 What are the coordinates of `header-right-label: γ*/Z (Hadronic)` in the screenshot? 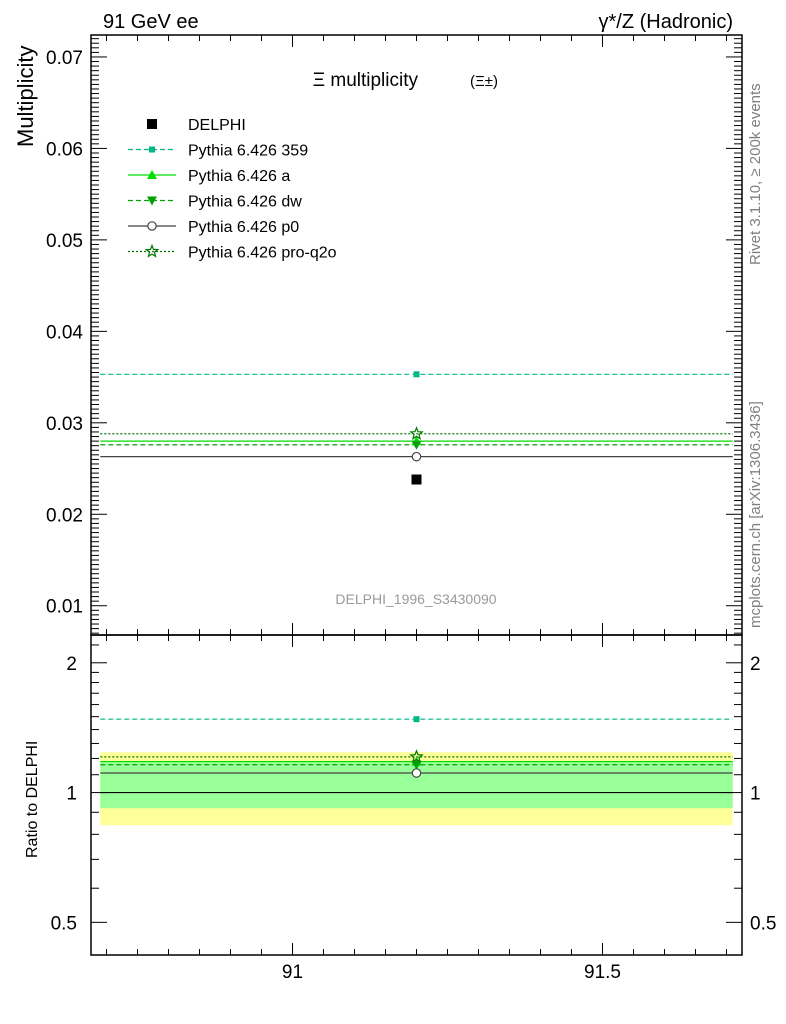 It's located at (666, 22).